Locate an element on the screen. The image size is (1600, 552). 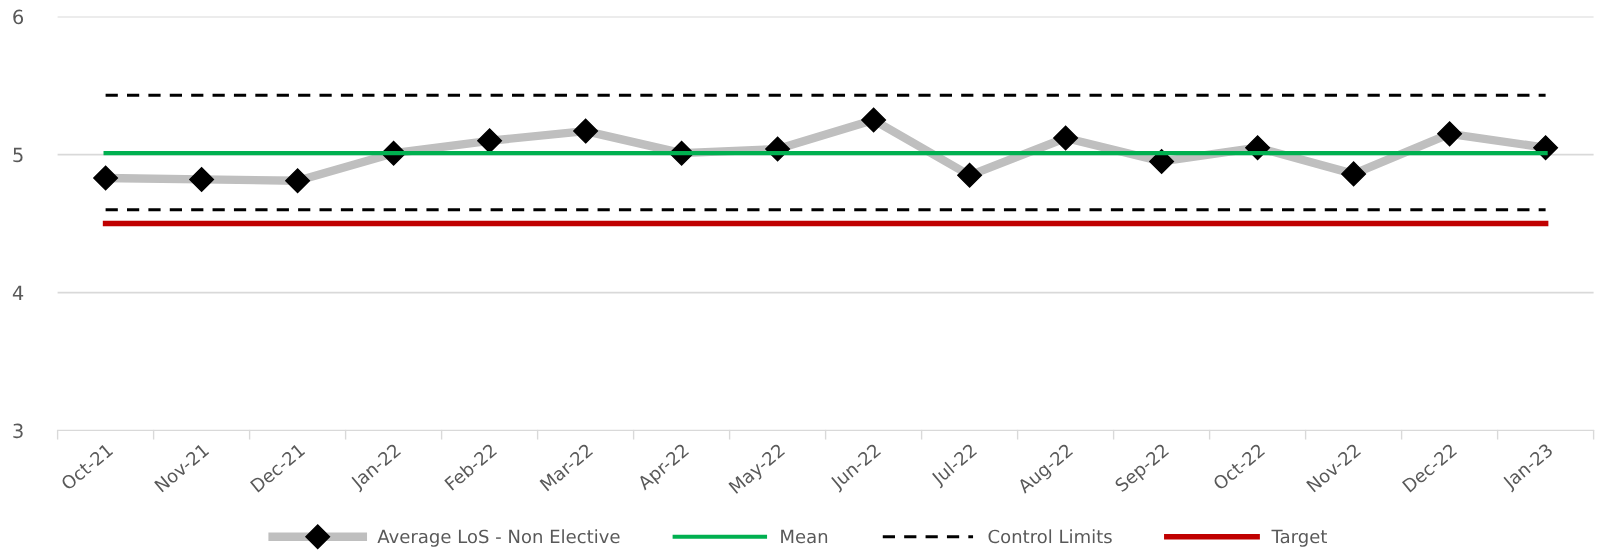
legend-label: Mean is located at coordinates (804, 536).